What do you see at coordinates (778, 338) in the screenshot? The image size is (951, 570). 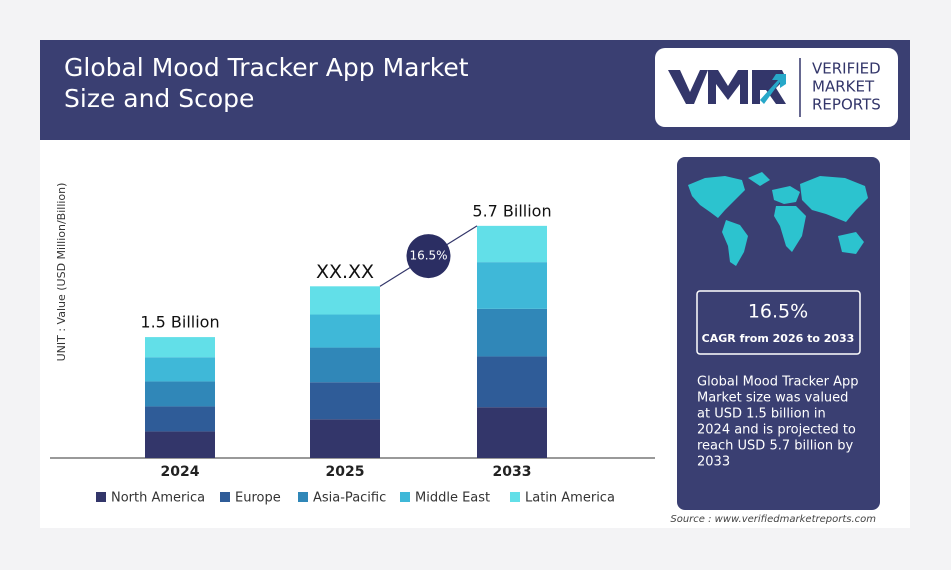 I see `cagr-text: CAGR from 2026 to 2033` at bounding box center [778, 338].